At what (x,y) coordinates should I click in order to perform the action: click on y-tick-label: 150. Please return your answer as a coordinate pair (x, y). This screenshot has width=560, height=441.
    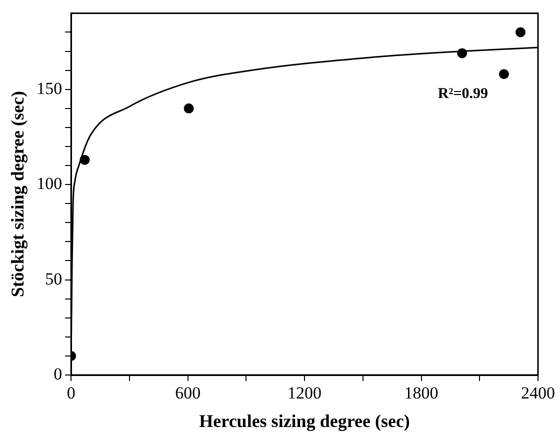
    Looking at the image, I should click on (49, 88).